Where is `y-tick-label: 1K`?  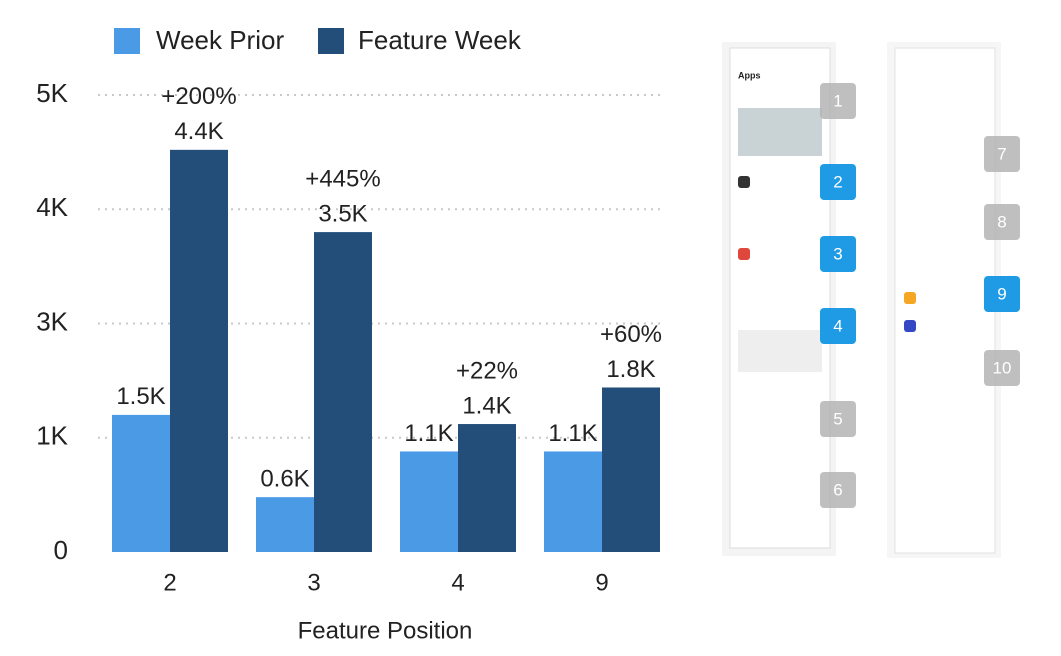
y-tick-label: 1K is located at coordinates (52, 436).